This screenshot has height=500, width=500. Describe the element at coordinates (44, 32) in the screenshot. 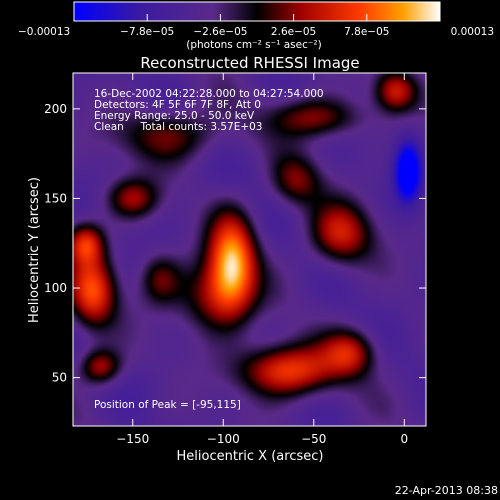

I see `colorbar-tick-label: −0.00013` at that location.